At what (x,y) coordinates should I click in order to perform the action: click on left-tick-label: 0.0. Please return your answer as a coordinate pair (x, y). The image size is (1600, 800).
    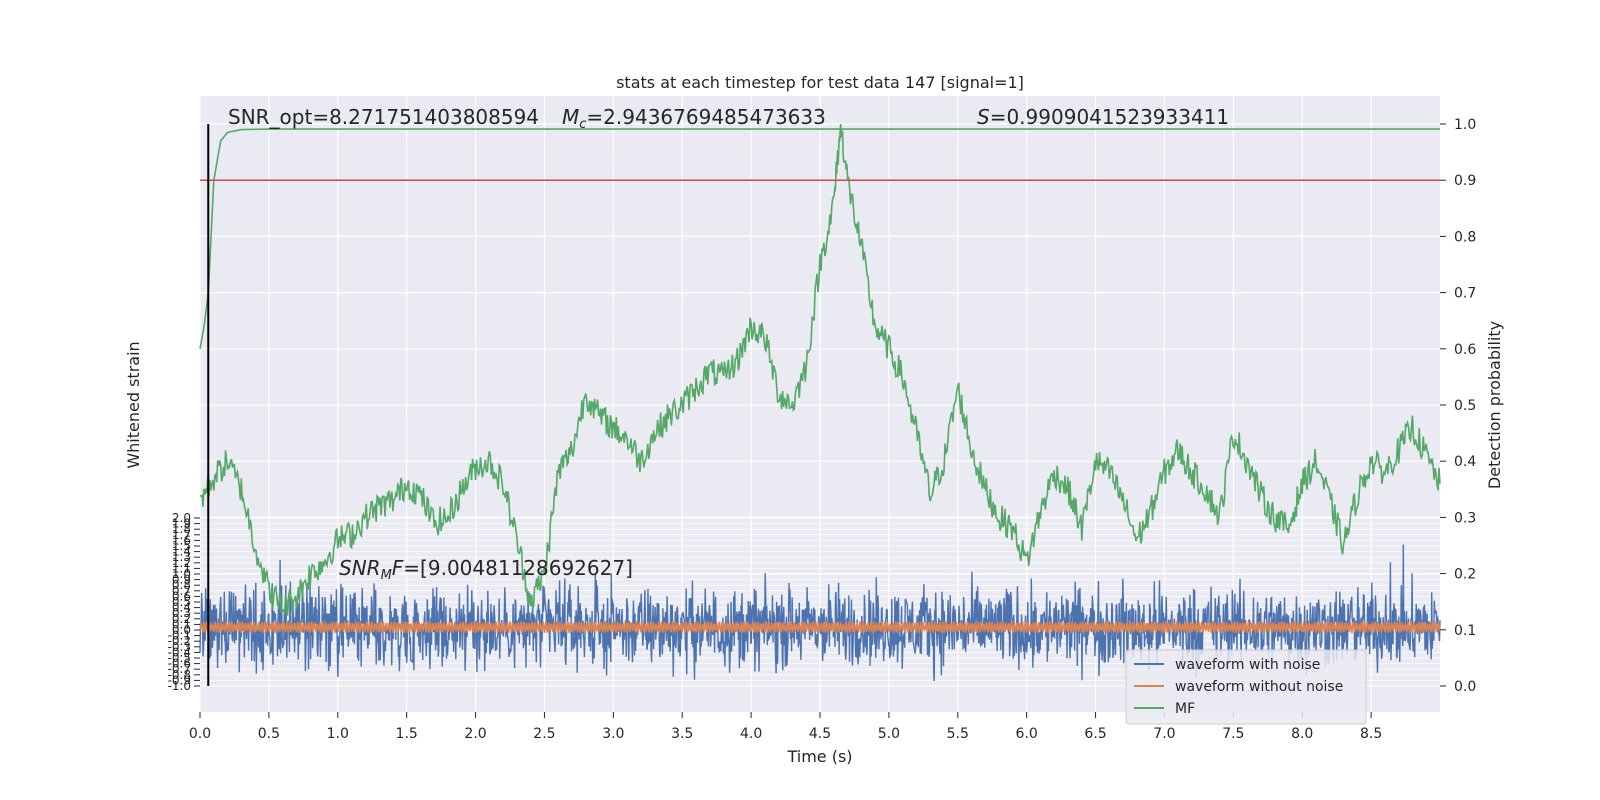
    Looking at the image, I should click on (181, 630).